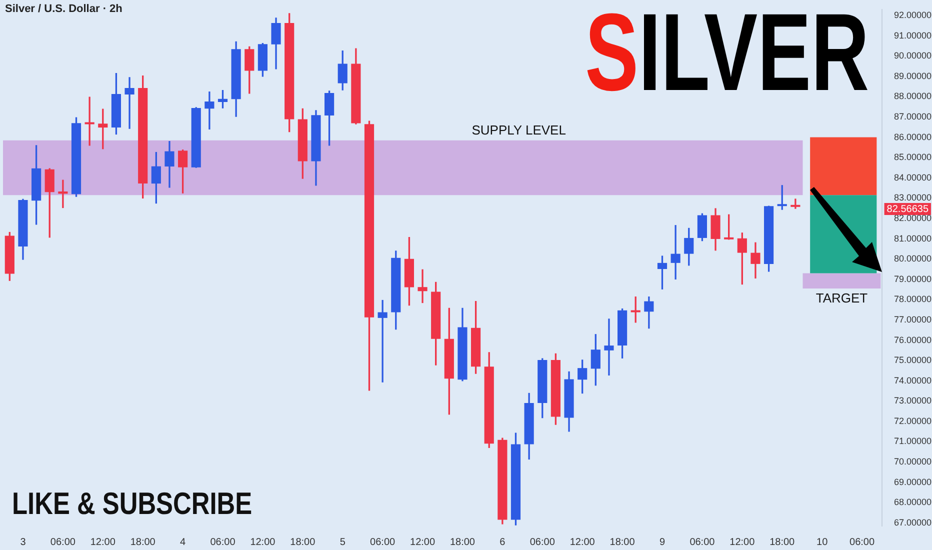  What do you see at coordinates (842, 298) in the screenshot?
I see `band-label: TARGET` at bounding box center [842, 298].